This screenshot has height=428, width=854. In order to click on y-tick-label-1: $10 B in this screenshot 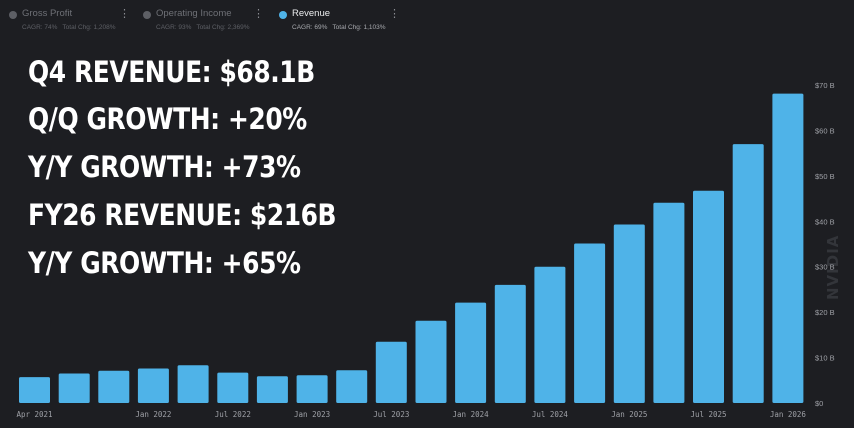, I will do `click(825, 358)`.